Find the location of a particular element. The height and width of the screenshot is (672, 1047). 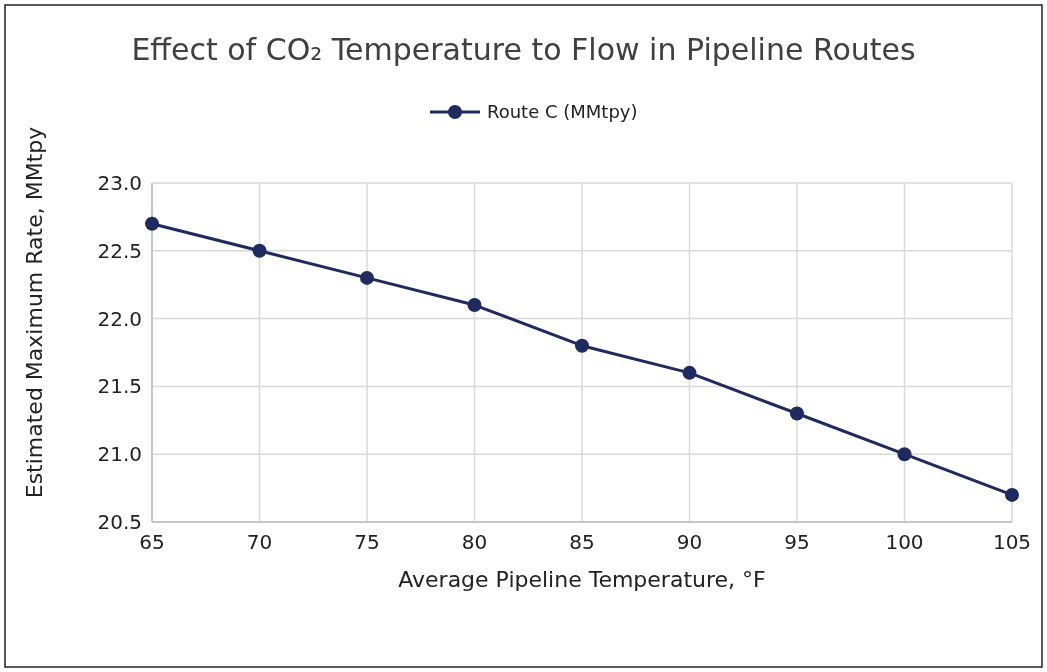

y-tick-label: 23.0 is located at coordinates (119, 183).